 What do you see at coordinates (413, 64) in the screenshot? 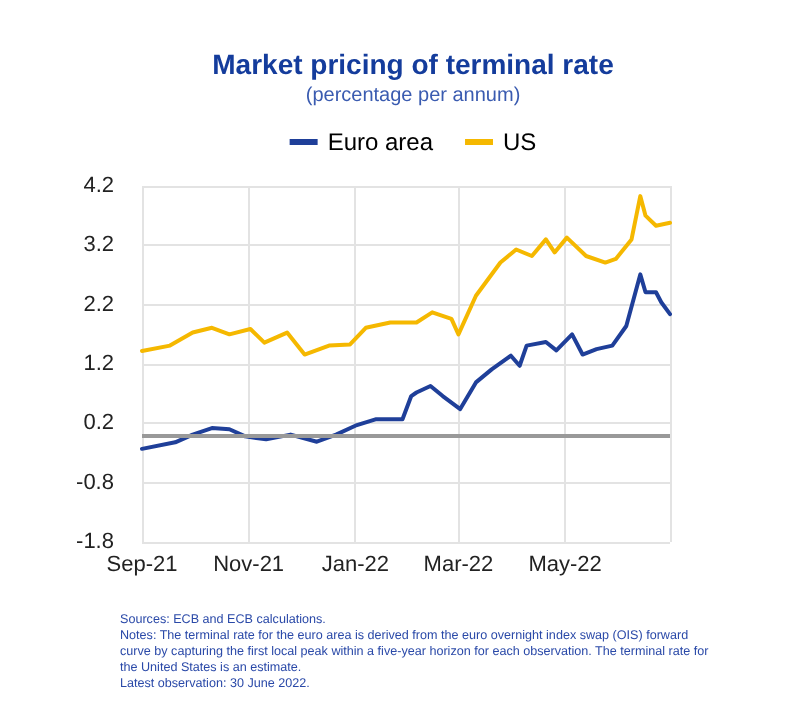
I see `chart-title: Market pricing of terminal rate` at bounding box center [413, 64].